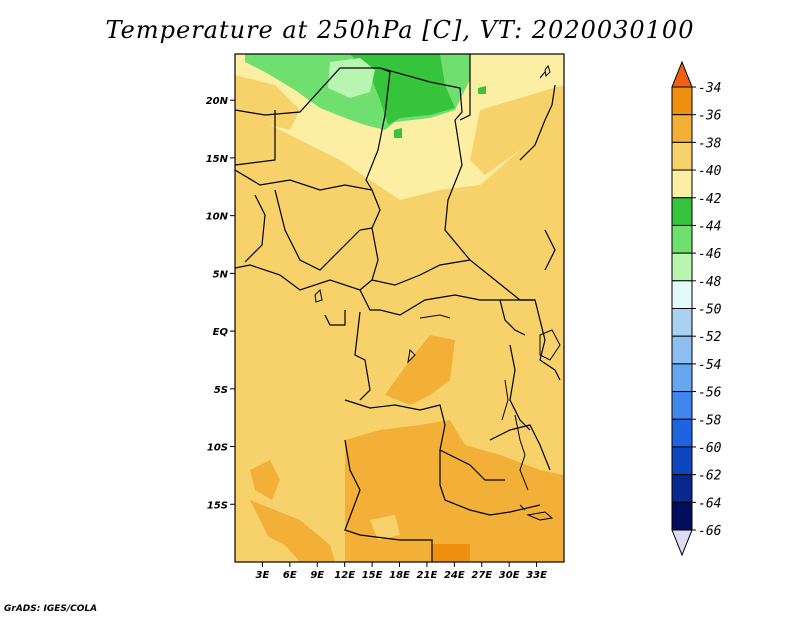 The image size is (800, 618). What do you see at coordinates (221, 390) in the screenshot?
I see `lat-tick-label: 5S` at bounding box center [221, 390].